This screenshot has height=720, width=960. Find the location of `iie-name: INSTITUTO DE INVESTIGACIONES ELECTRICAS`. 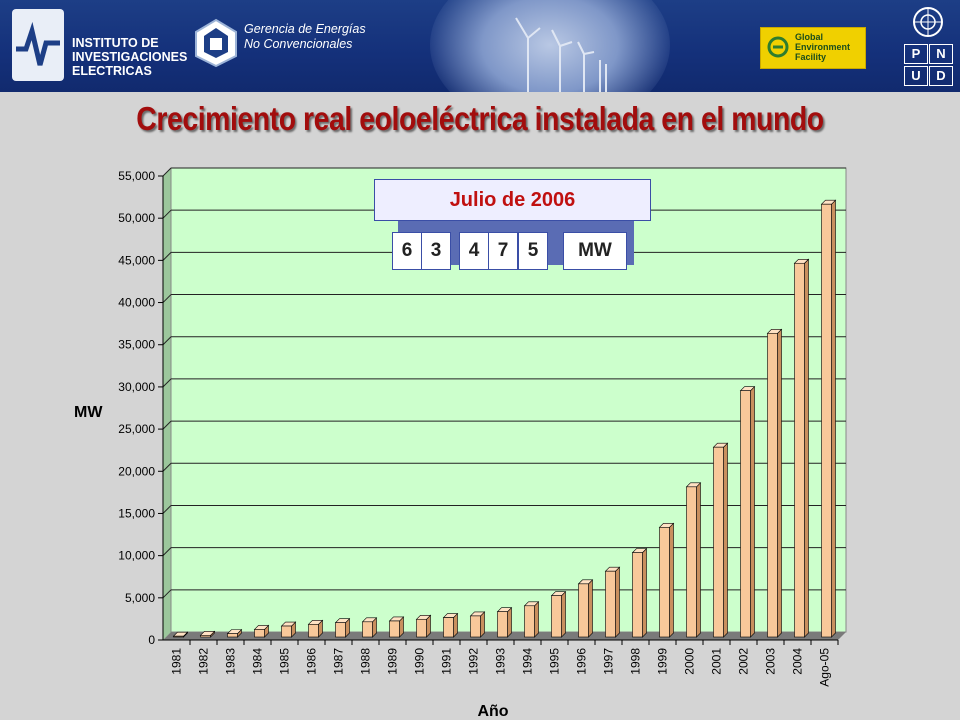

iie-name: INSTITUTO DE INVESTIGACIONES ELECTRICAS is located at coordinates (130, 57).